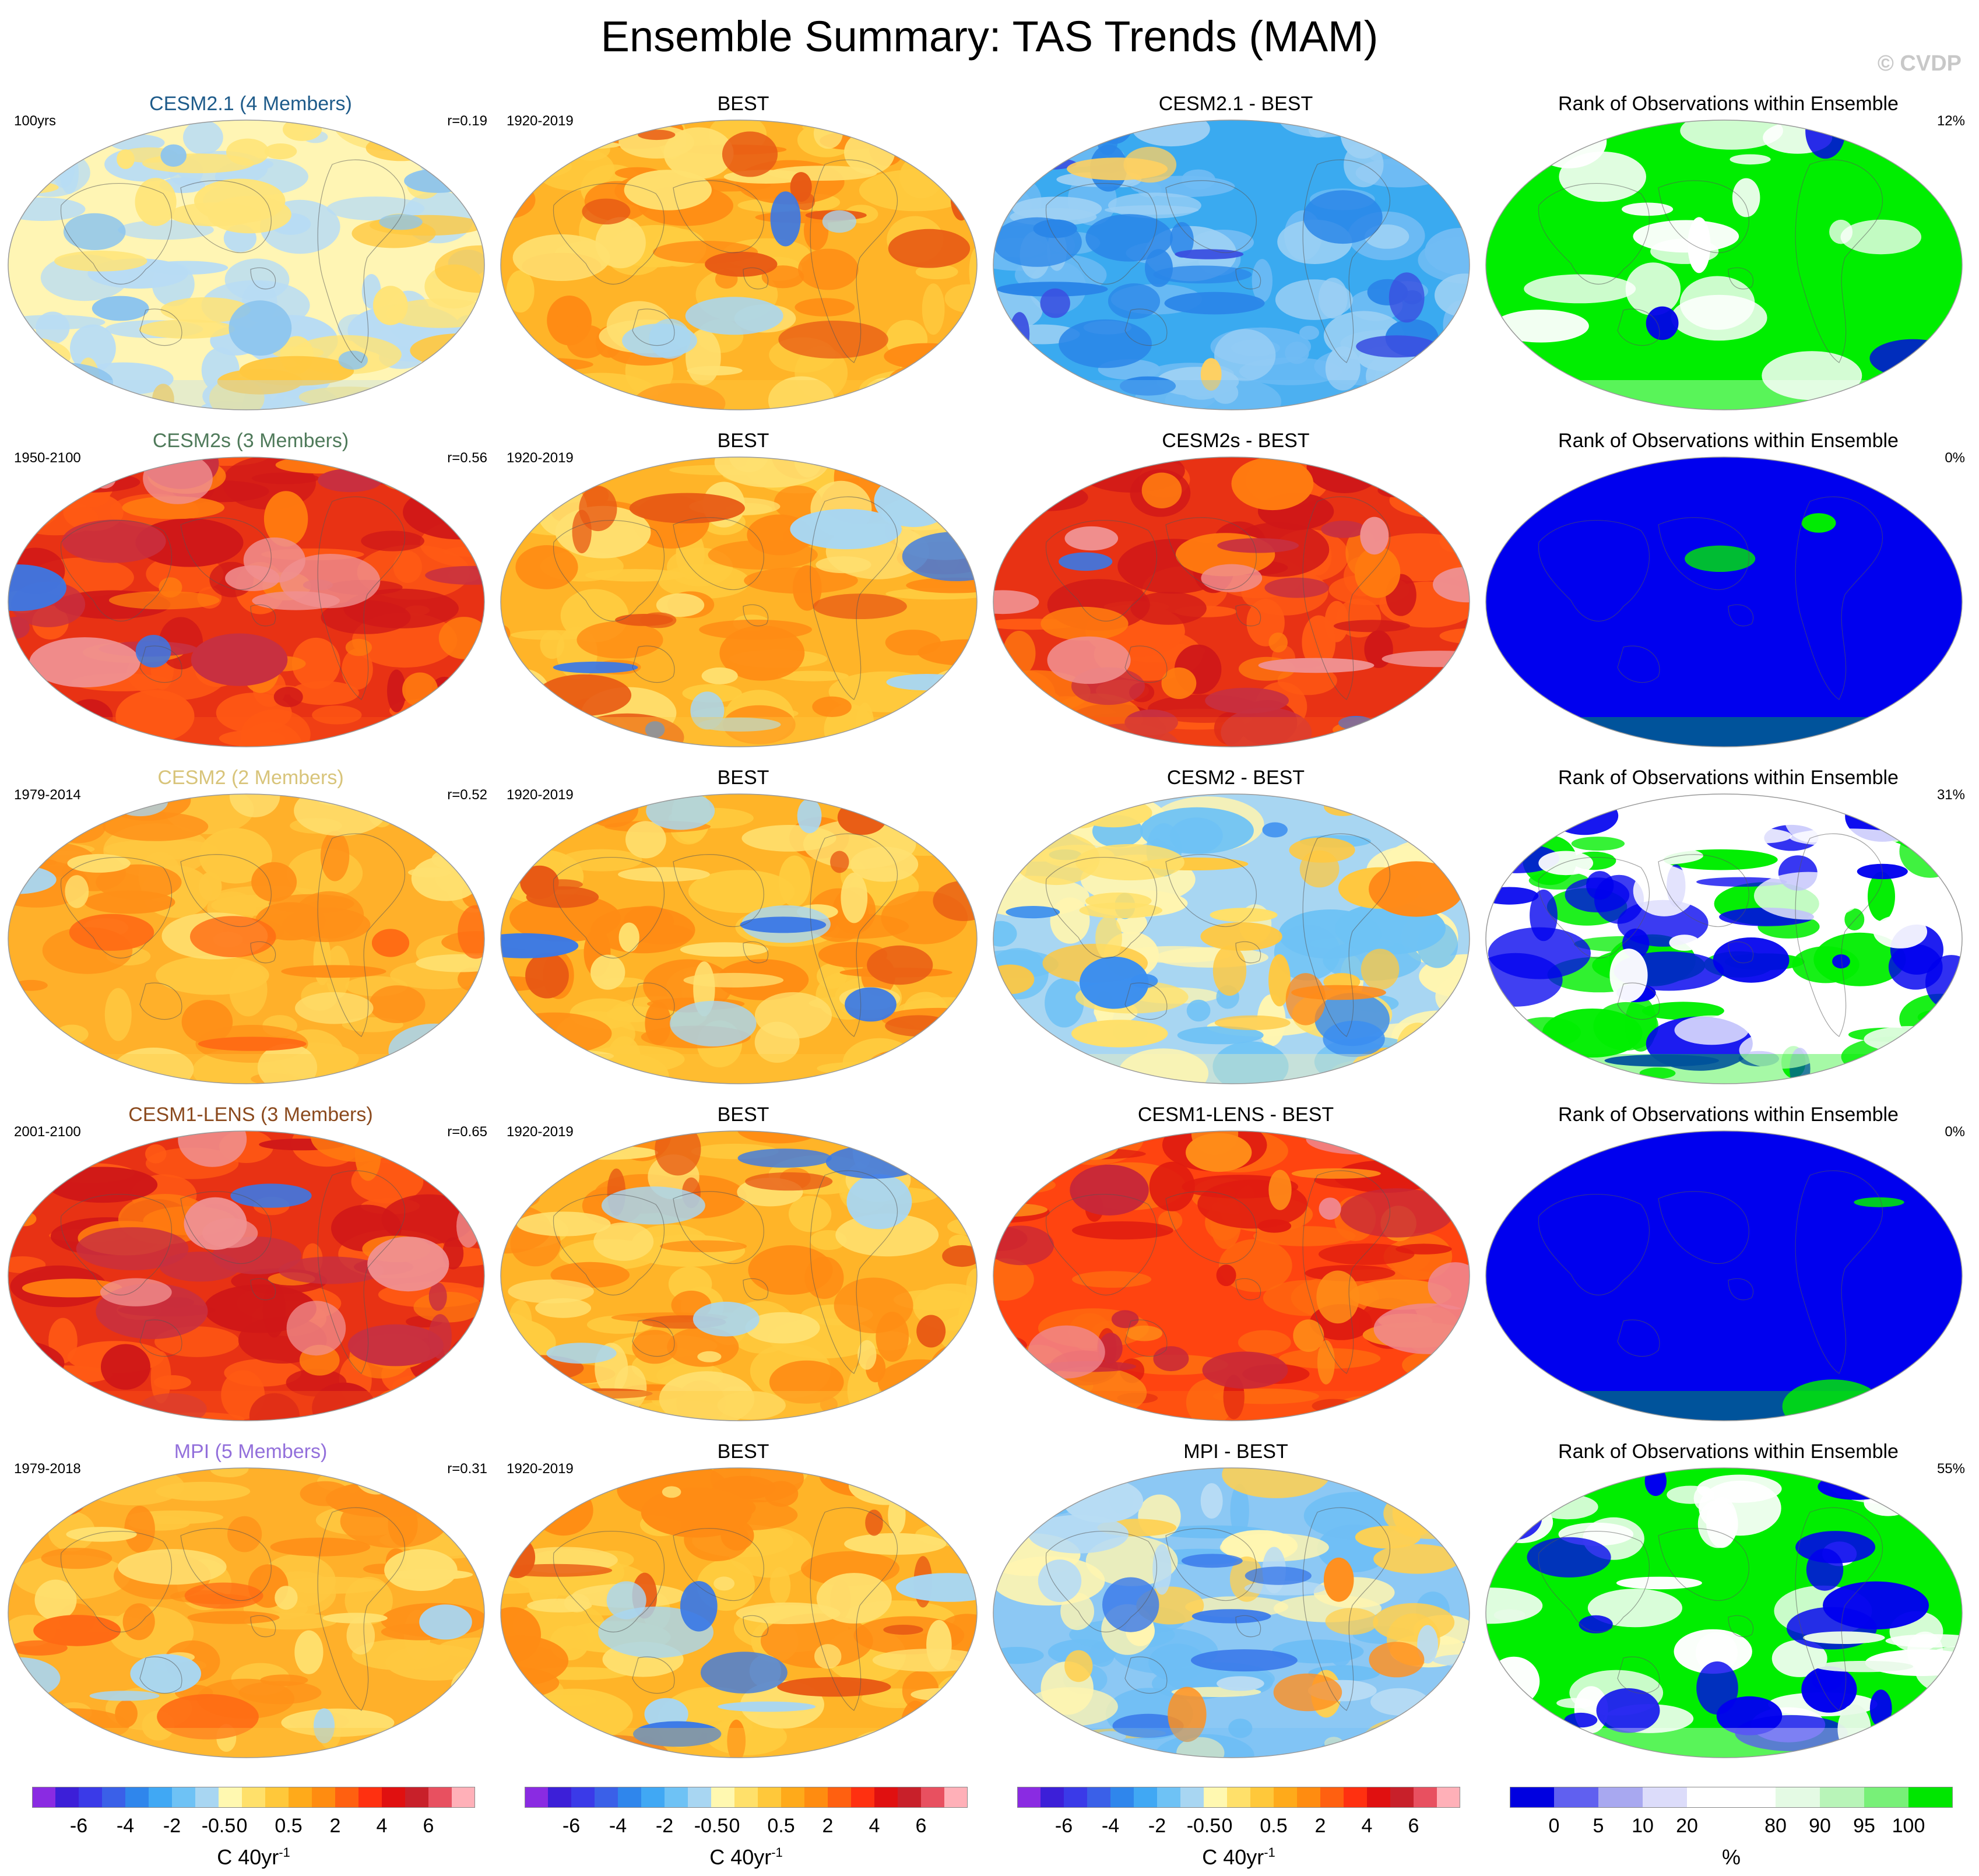 The height and width of the screenshot is (1876, 1979). I want to click on panel-model-row3: CESM2 (2 Members) 1979-2014 r=0.52, so click(251, 929).